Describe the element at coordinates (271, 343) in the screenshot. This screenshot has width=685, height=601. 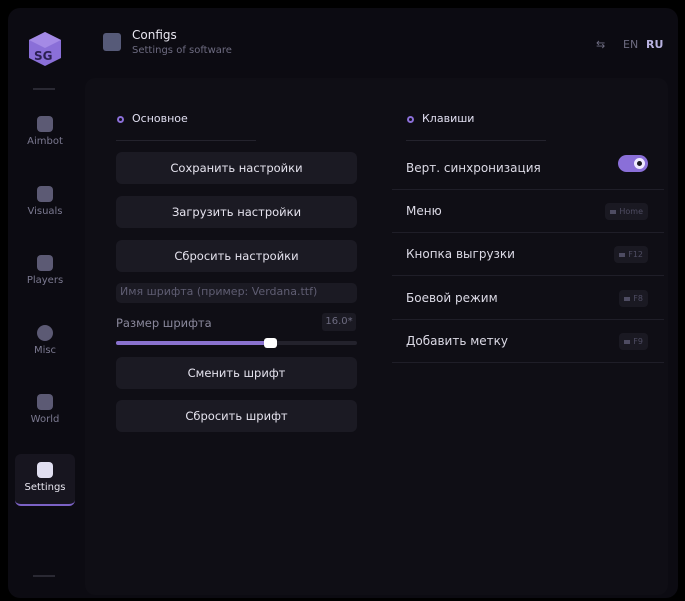
I see `slider-thumb` at that location.